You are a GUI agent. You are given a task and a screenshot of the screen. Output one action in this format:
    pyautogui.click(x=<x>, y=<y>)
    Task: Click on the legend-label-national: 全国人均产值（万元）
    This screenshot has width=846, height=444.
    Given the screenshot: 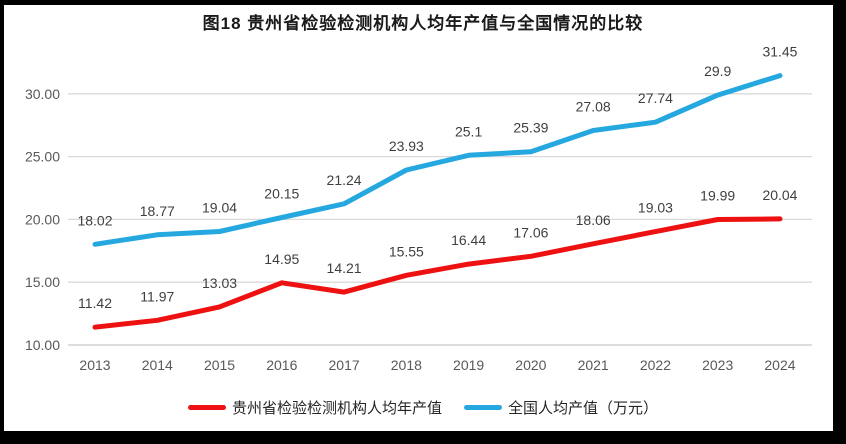 What is the action you would take?
    pyautogui.click(x=583, y=408)
    